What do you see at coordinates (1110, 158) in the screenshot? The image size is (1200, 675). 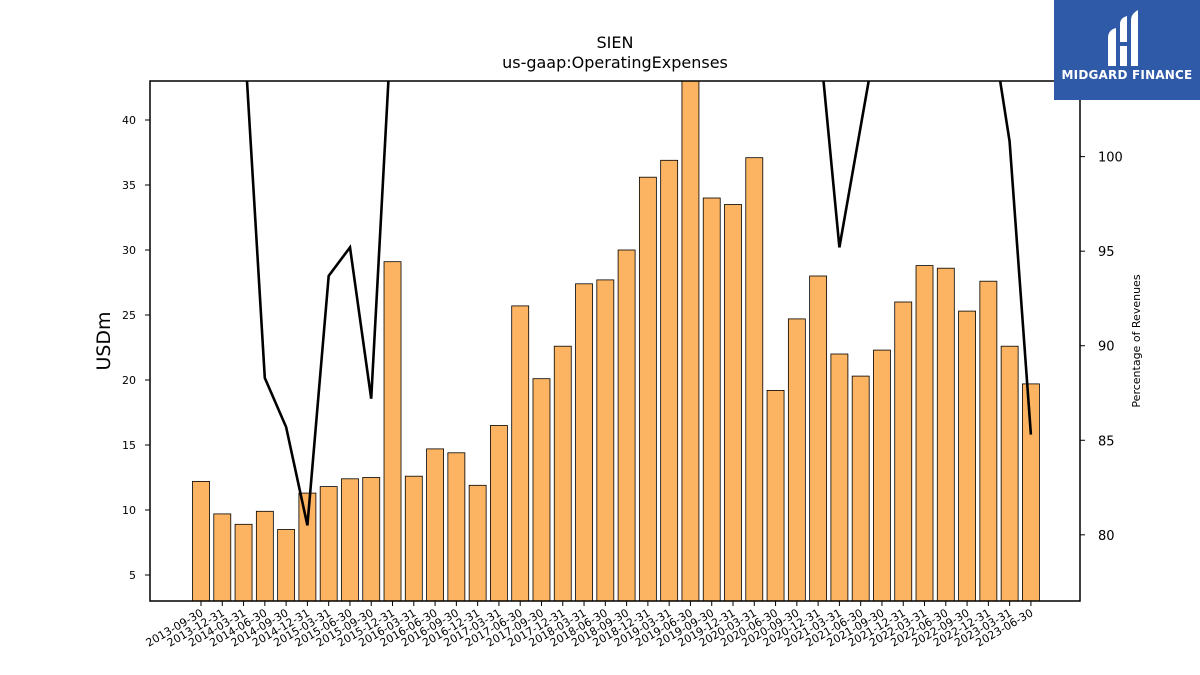 I see `y2-tick-label: 100` at bounding box center [1110, 158].